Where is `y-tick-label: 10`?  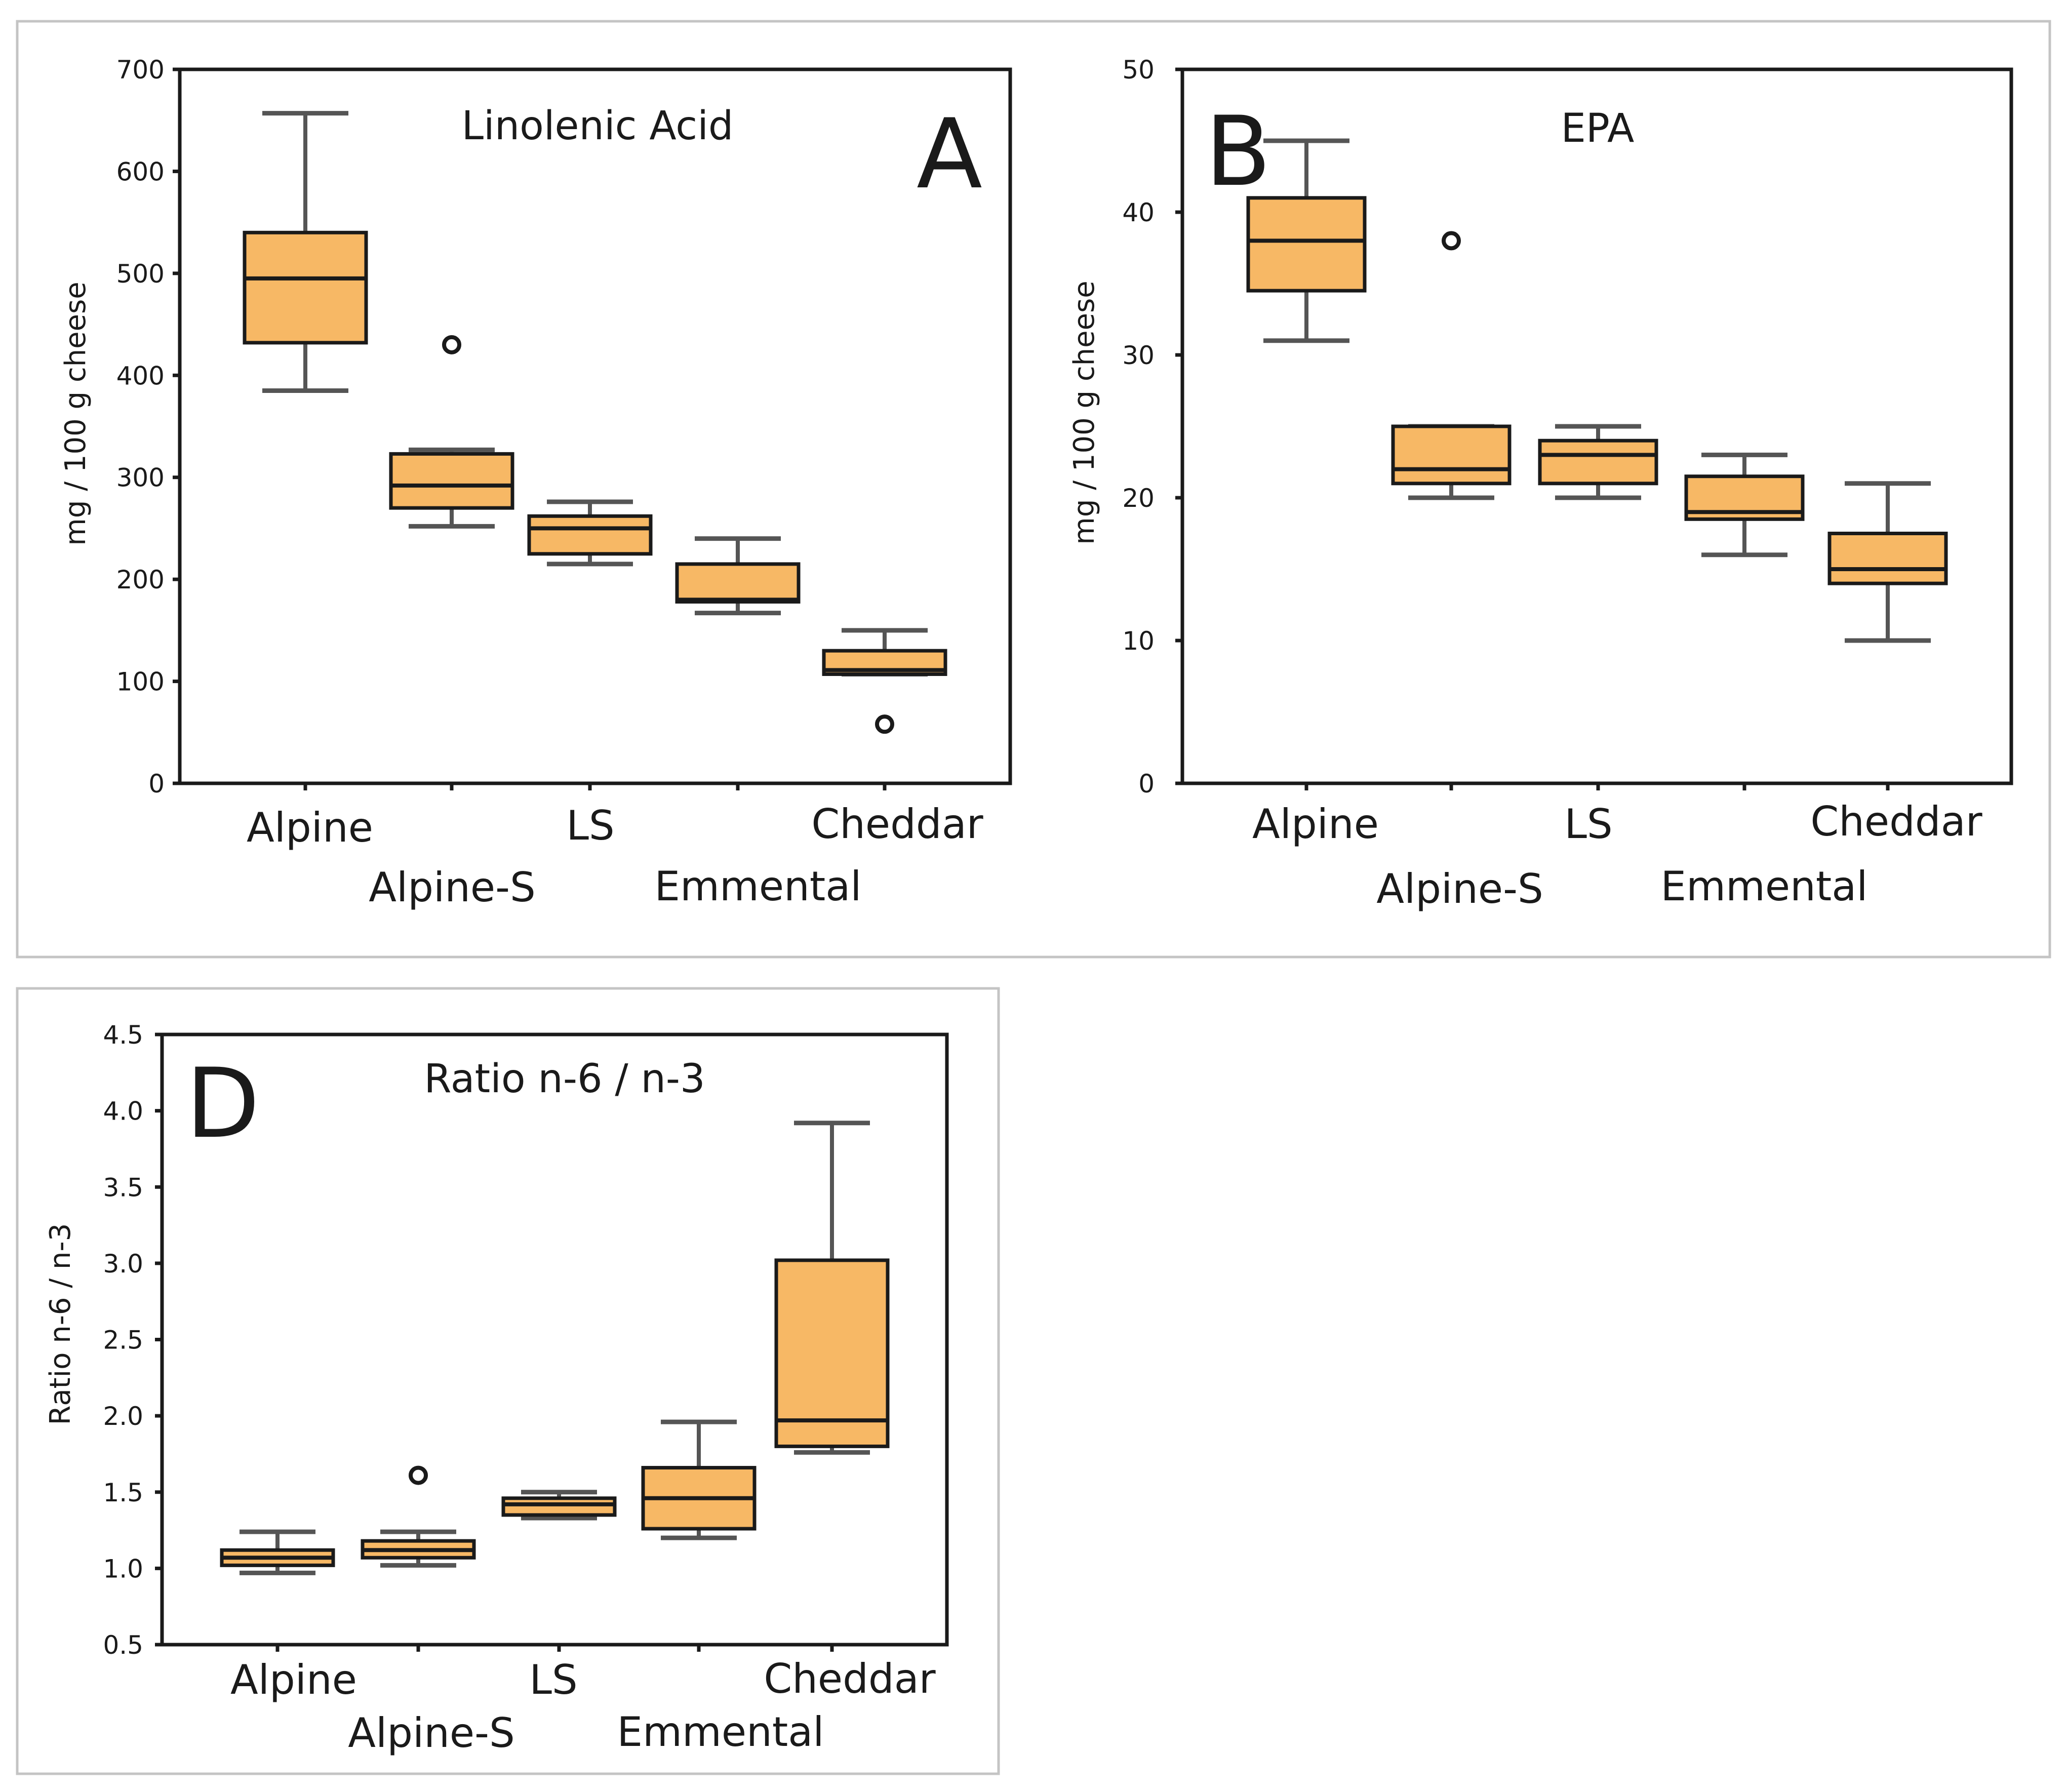
y-tick-label: 10 is located at coordinates (1138, 641).